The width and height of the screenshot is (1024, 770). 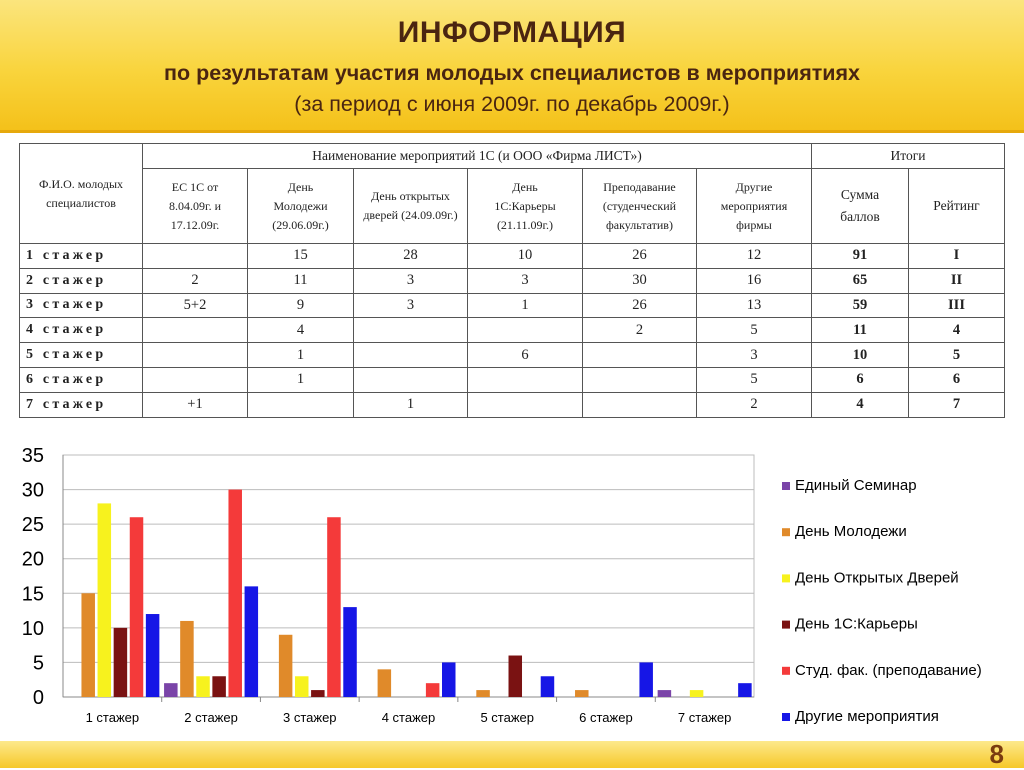 I want to click on y-tick-label: 35, so click(x=33, y=456).